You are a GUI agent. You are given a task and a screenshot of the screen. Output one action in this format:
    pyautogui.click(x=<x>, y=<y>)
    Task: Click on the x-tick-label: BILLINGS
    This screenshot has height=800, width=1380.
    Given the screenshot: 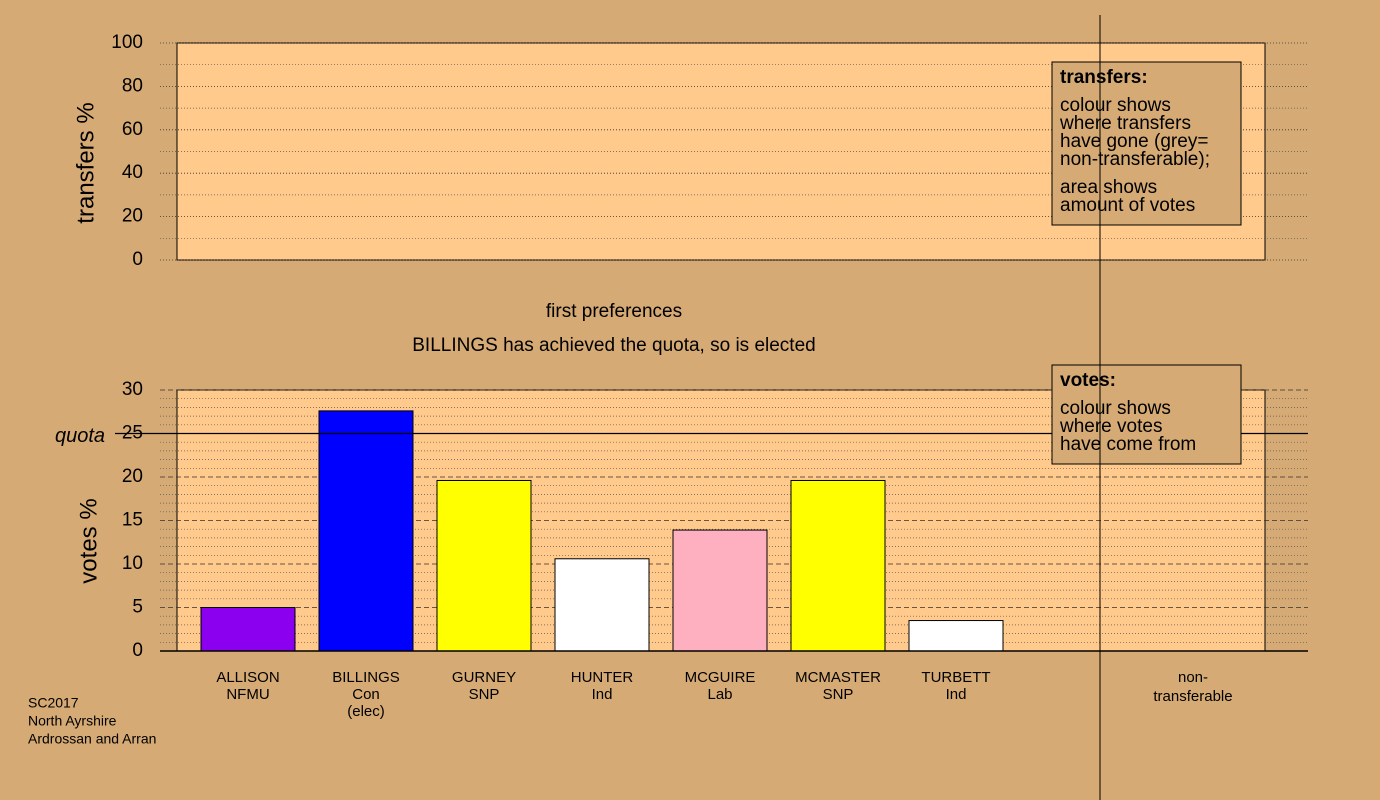 What is the action you would take?
    pyautogui.click(x=366, y=677)
    